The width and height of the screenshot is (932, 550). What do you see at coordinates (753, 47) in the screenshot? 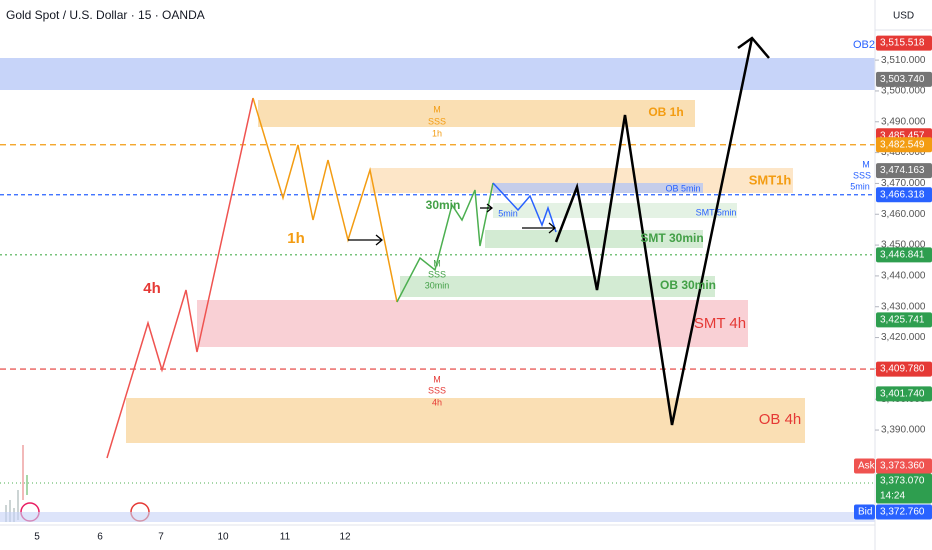
I see `arrow-head` at bounding box center [753, 47].